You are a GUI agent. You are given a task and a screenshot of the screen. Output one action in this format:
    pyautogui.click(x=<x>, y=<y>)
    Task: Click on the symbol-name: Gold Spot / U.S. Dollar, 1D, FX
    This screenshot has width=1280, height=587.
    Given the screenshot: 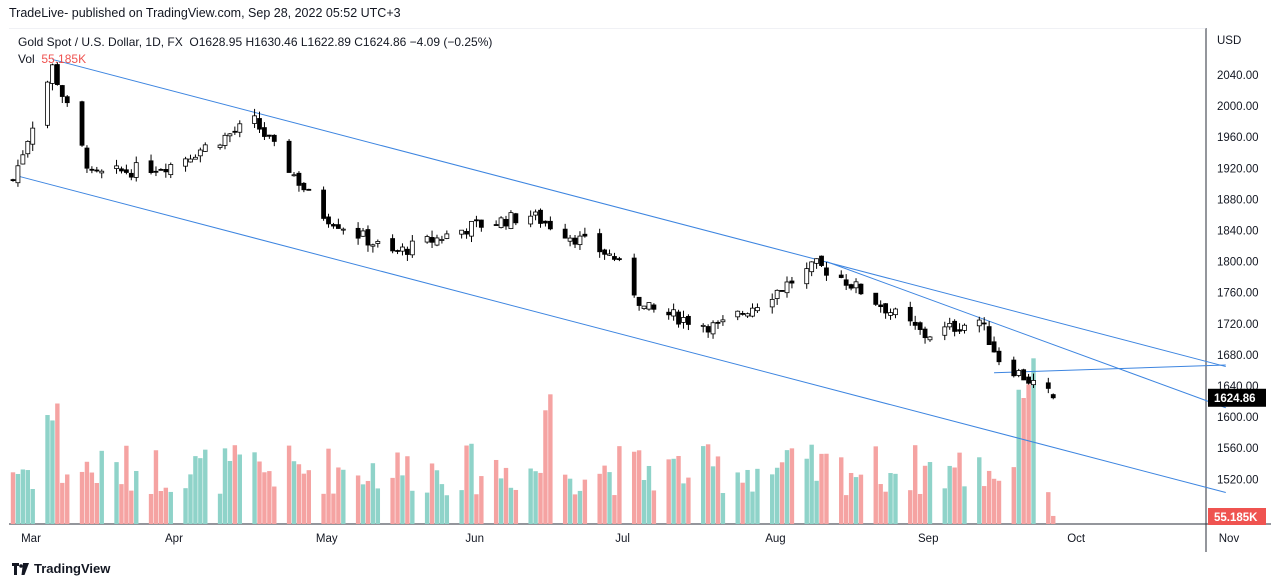 What is the action you would take?
    pyautogui.click(x=100, y=42)
    